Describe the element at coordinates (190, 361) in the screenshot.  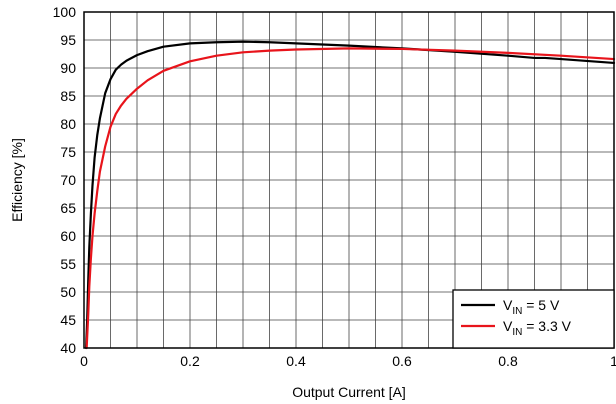
I see `x-tick-label: 0.2` at that location.